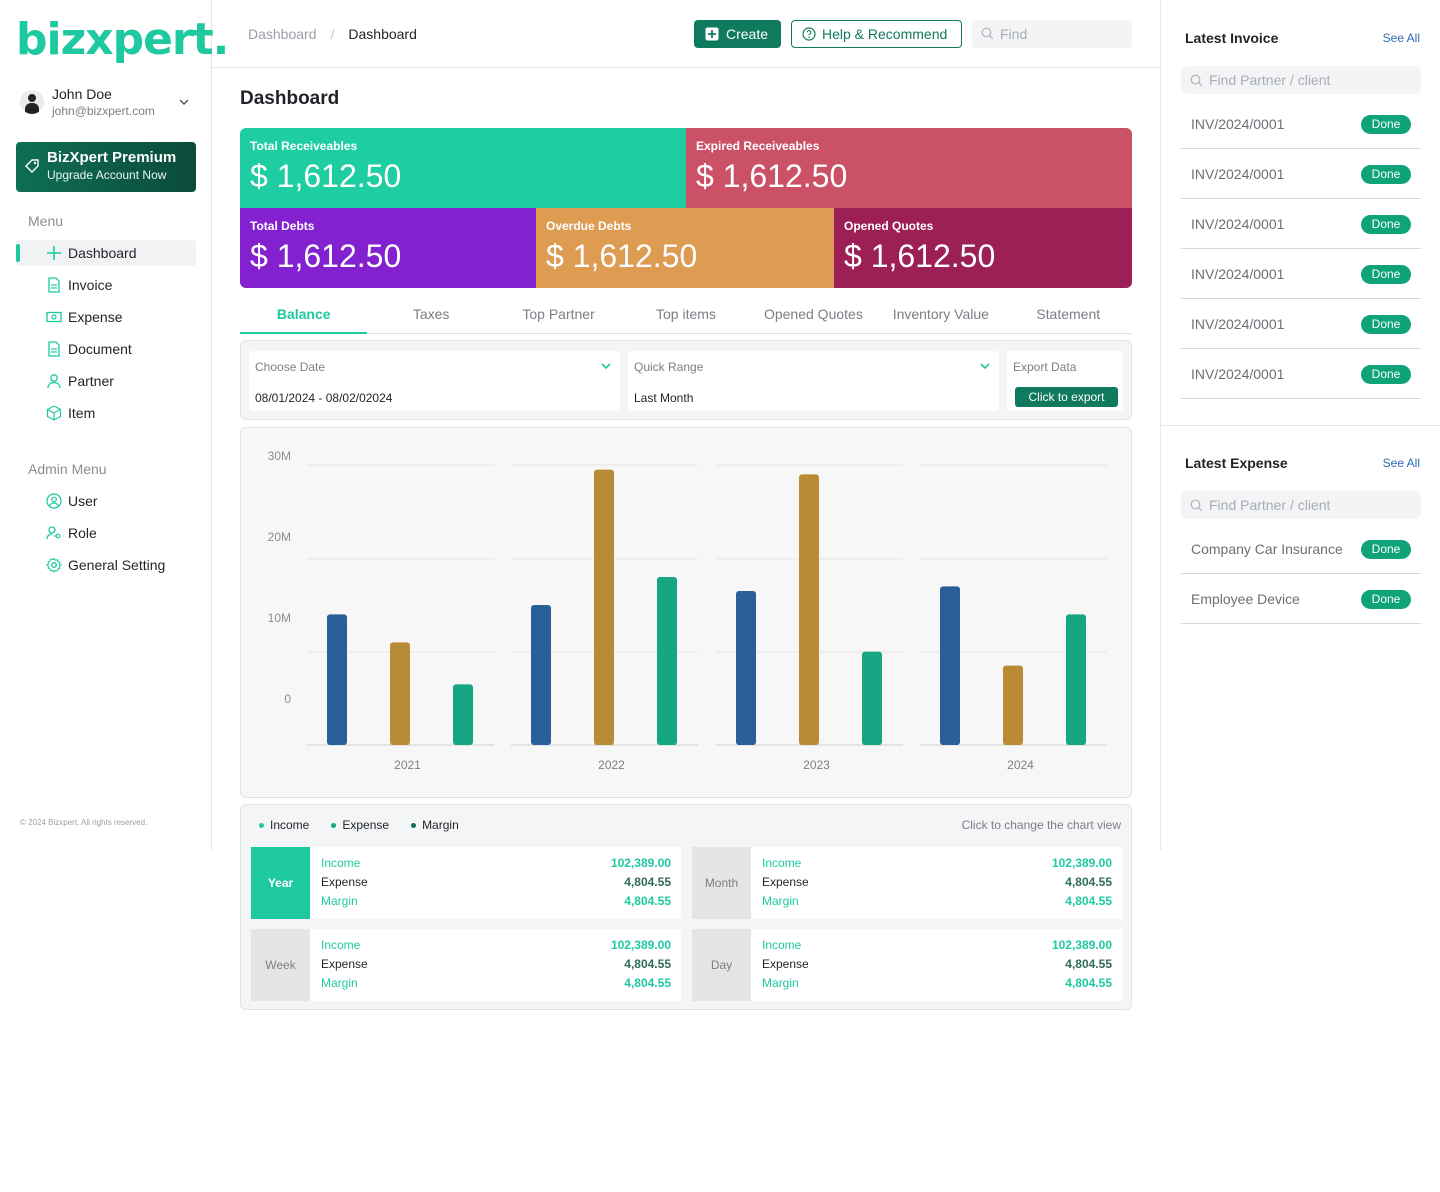 This screenshot has width=1440, height=1192. What do you see at coordinates (1081, 863) in the screenshot?
I see `row-value: 102,389.00` at bounding box center [1081, 863].